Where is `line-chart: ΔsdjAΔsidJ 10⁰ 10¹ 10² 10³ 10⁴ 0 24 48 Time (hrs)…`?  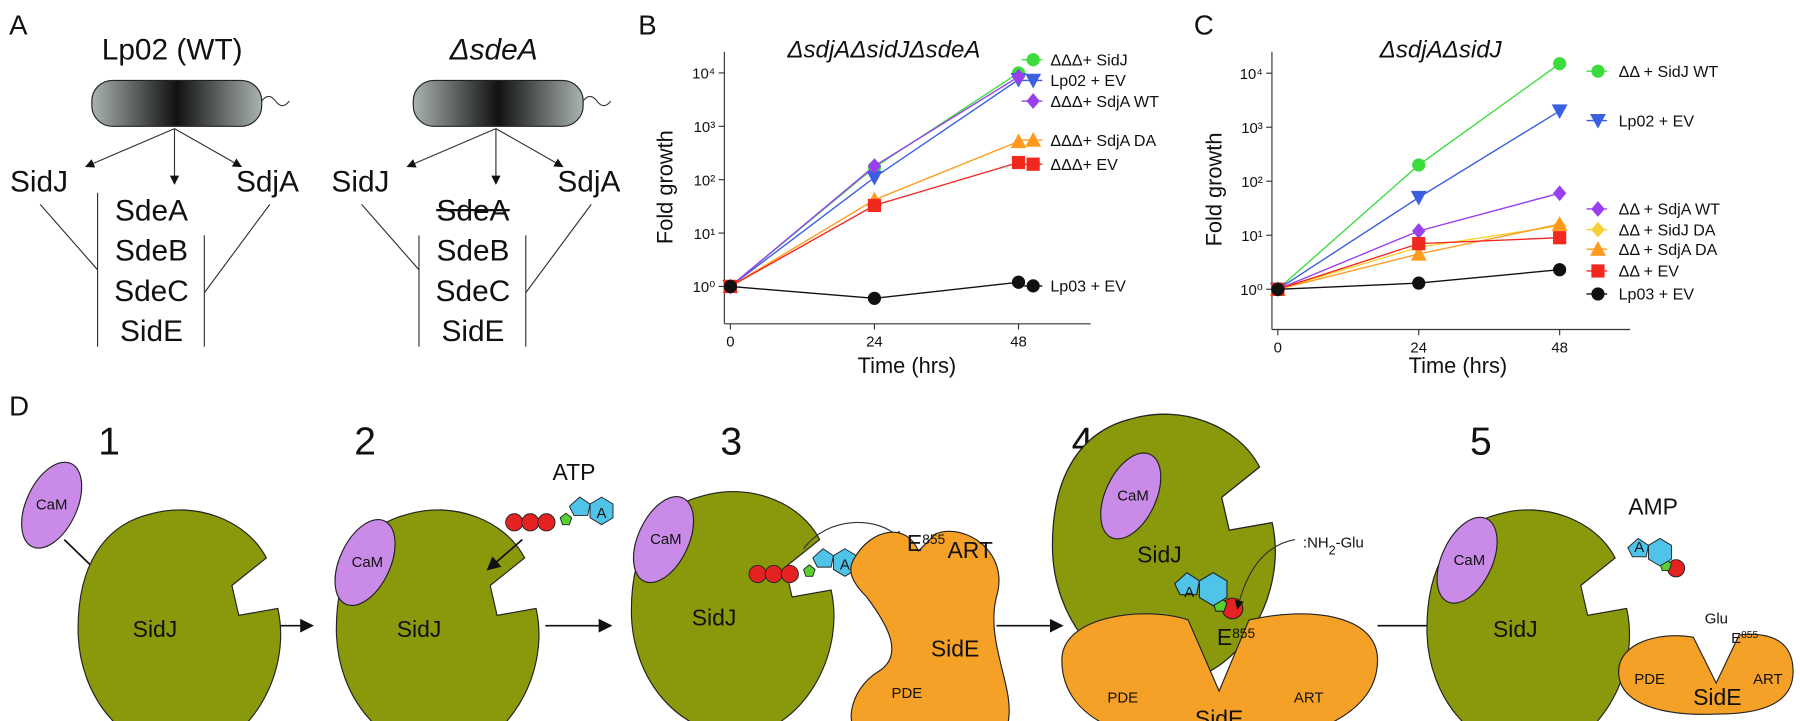
line-chart: ΔsdjAΔsidJ 10⁰ 10¹ 10² 10³ 10⁴ 0 24 48 Time (hrs)… is located at coordinates (1460, 207).